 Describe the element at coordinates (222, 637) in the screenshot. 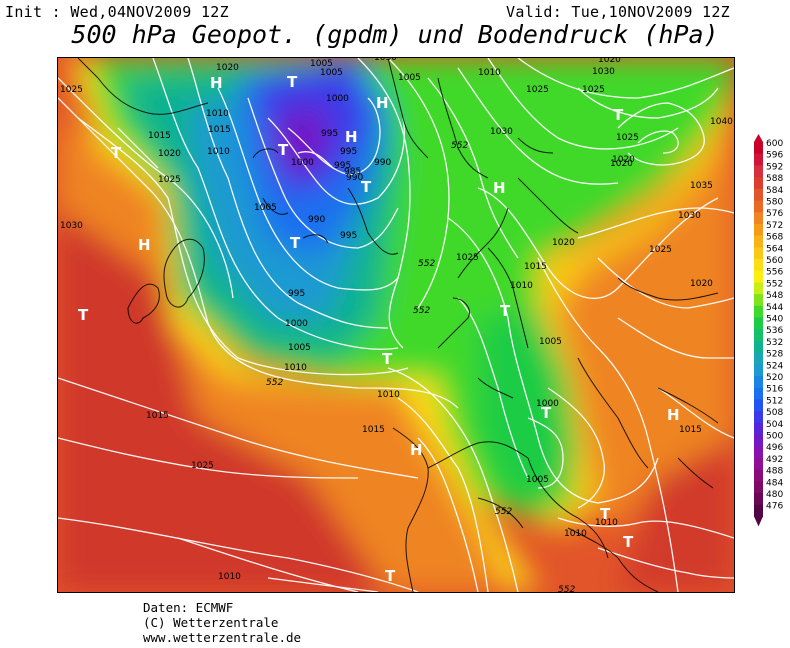

I see `website: www.wetterzentrale.de` at that location.